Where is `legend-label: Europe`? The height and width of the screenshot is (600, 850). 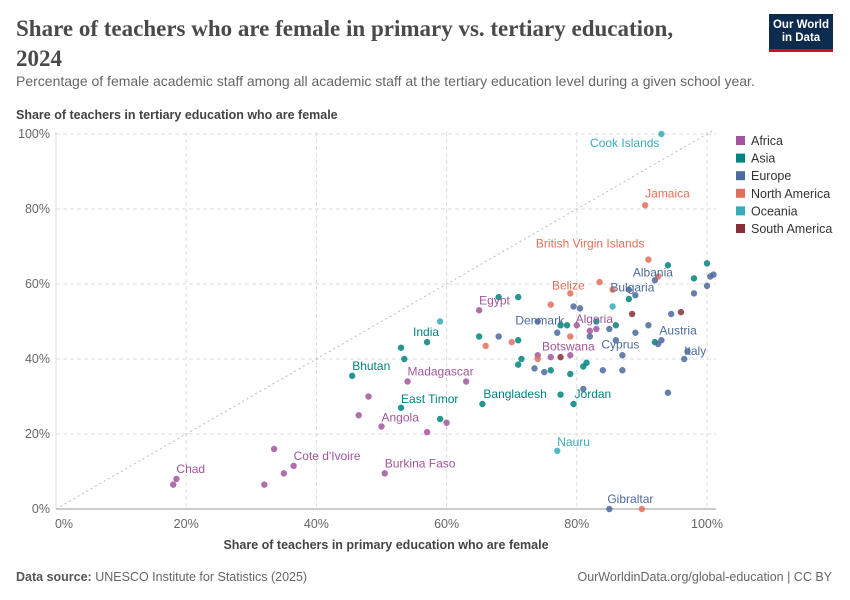 legend-label: Europe is located at coordinates (771, 176).